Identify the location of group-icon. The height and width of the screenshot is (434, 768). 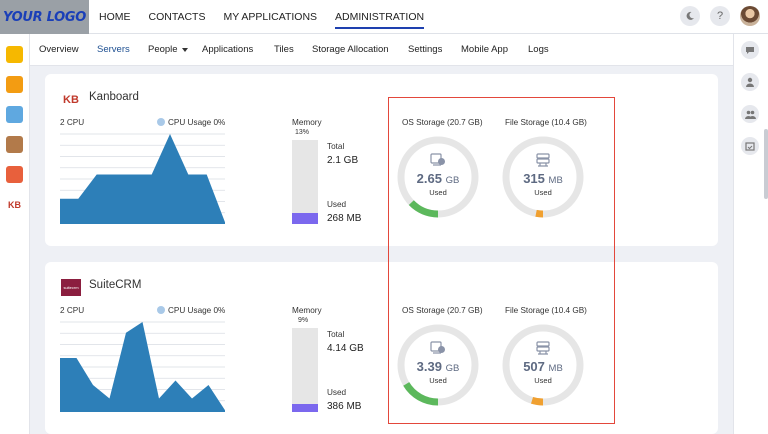
(750, 114).